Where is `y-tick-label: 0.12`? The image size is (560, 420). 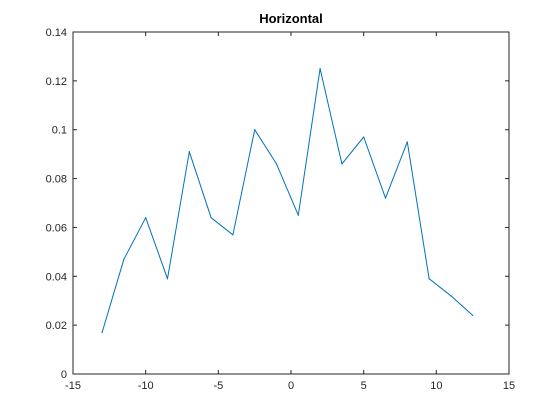
y-tick-label: 0.12 is located at coordinates (56, 82).